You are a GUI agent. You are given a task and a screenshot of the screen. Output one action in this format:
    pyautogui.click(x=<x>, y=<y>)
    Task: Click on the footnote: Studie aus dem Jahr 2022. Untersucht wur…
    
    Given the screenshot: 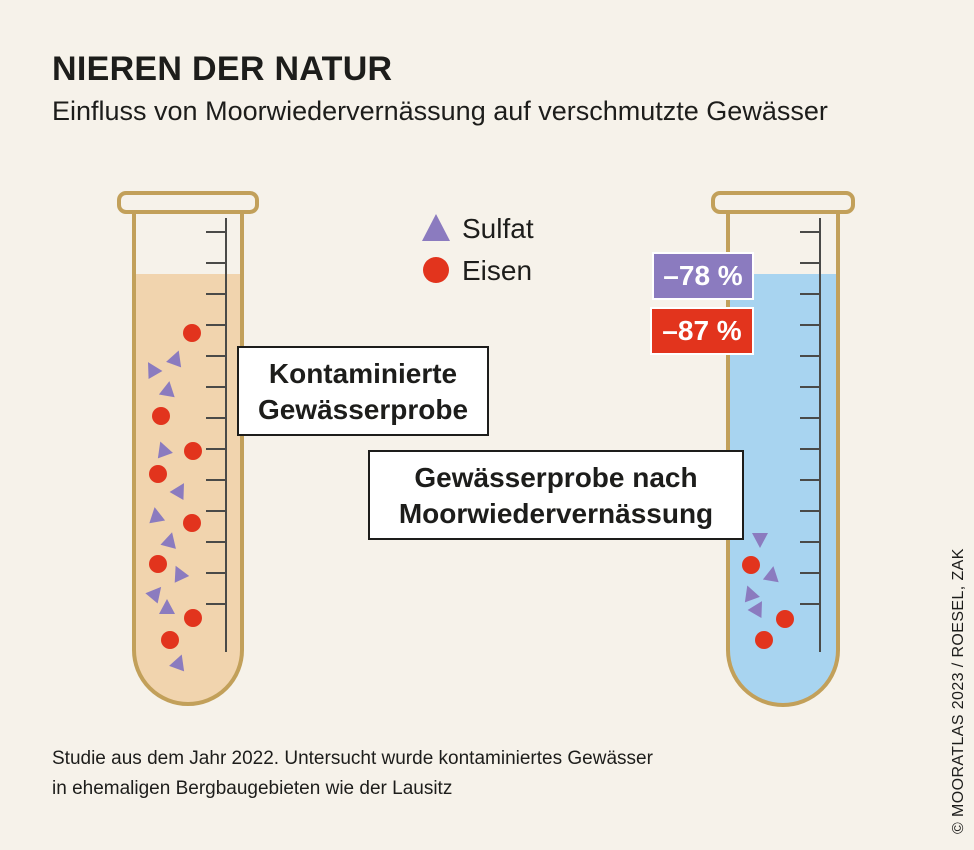 What is the action you would take?
    pyautogui.click(x=352, y=774)
    